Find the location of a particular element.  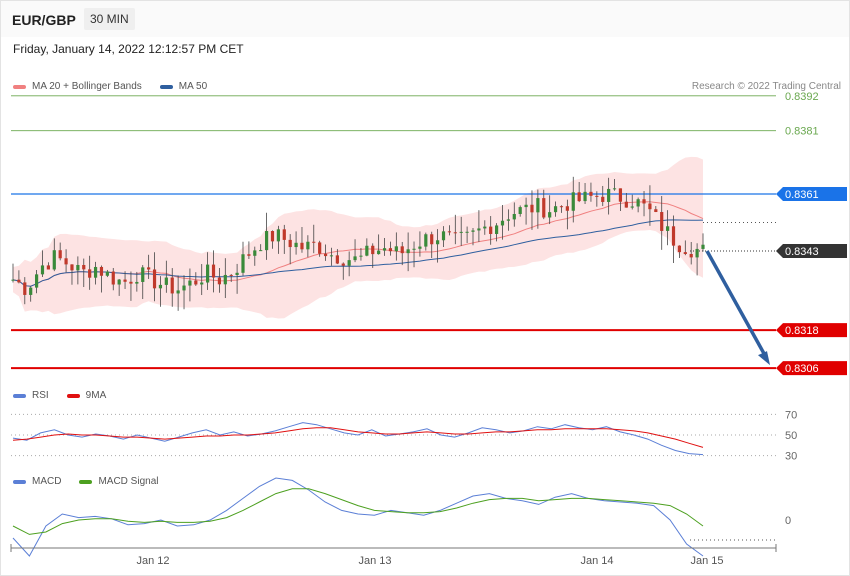

level-tag-label-5: 0.8306 is located at coordinates (802, 369).